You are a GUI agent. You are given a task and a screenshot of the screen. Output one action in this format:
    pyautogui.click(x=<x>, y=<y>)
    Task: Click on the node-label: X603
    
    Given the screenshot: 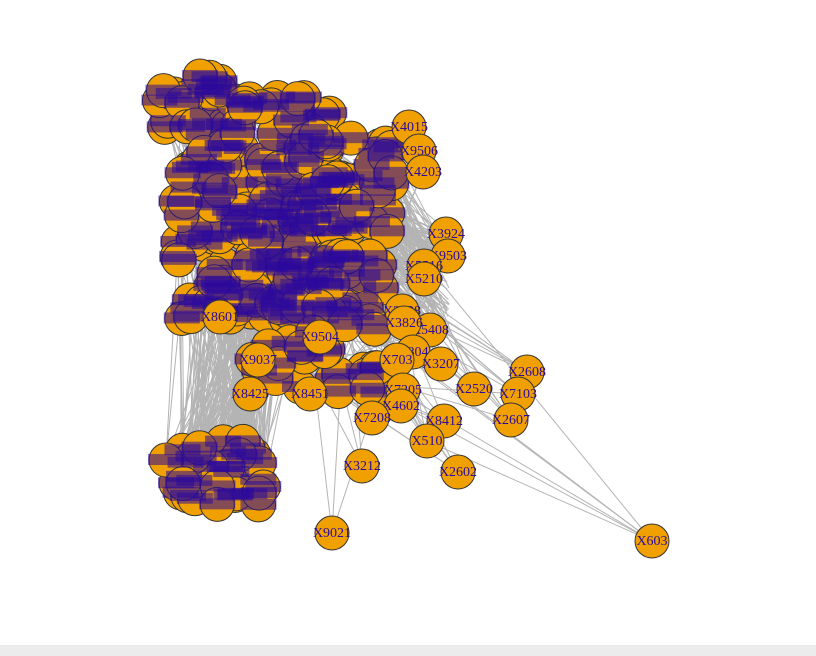 What is the action you would take?
    pyautogui.click(x=651, y=541)
    